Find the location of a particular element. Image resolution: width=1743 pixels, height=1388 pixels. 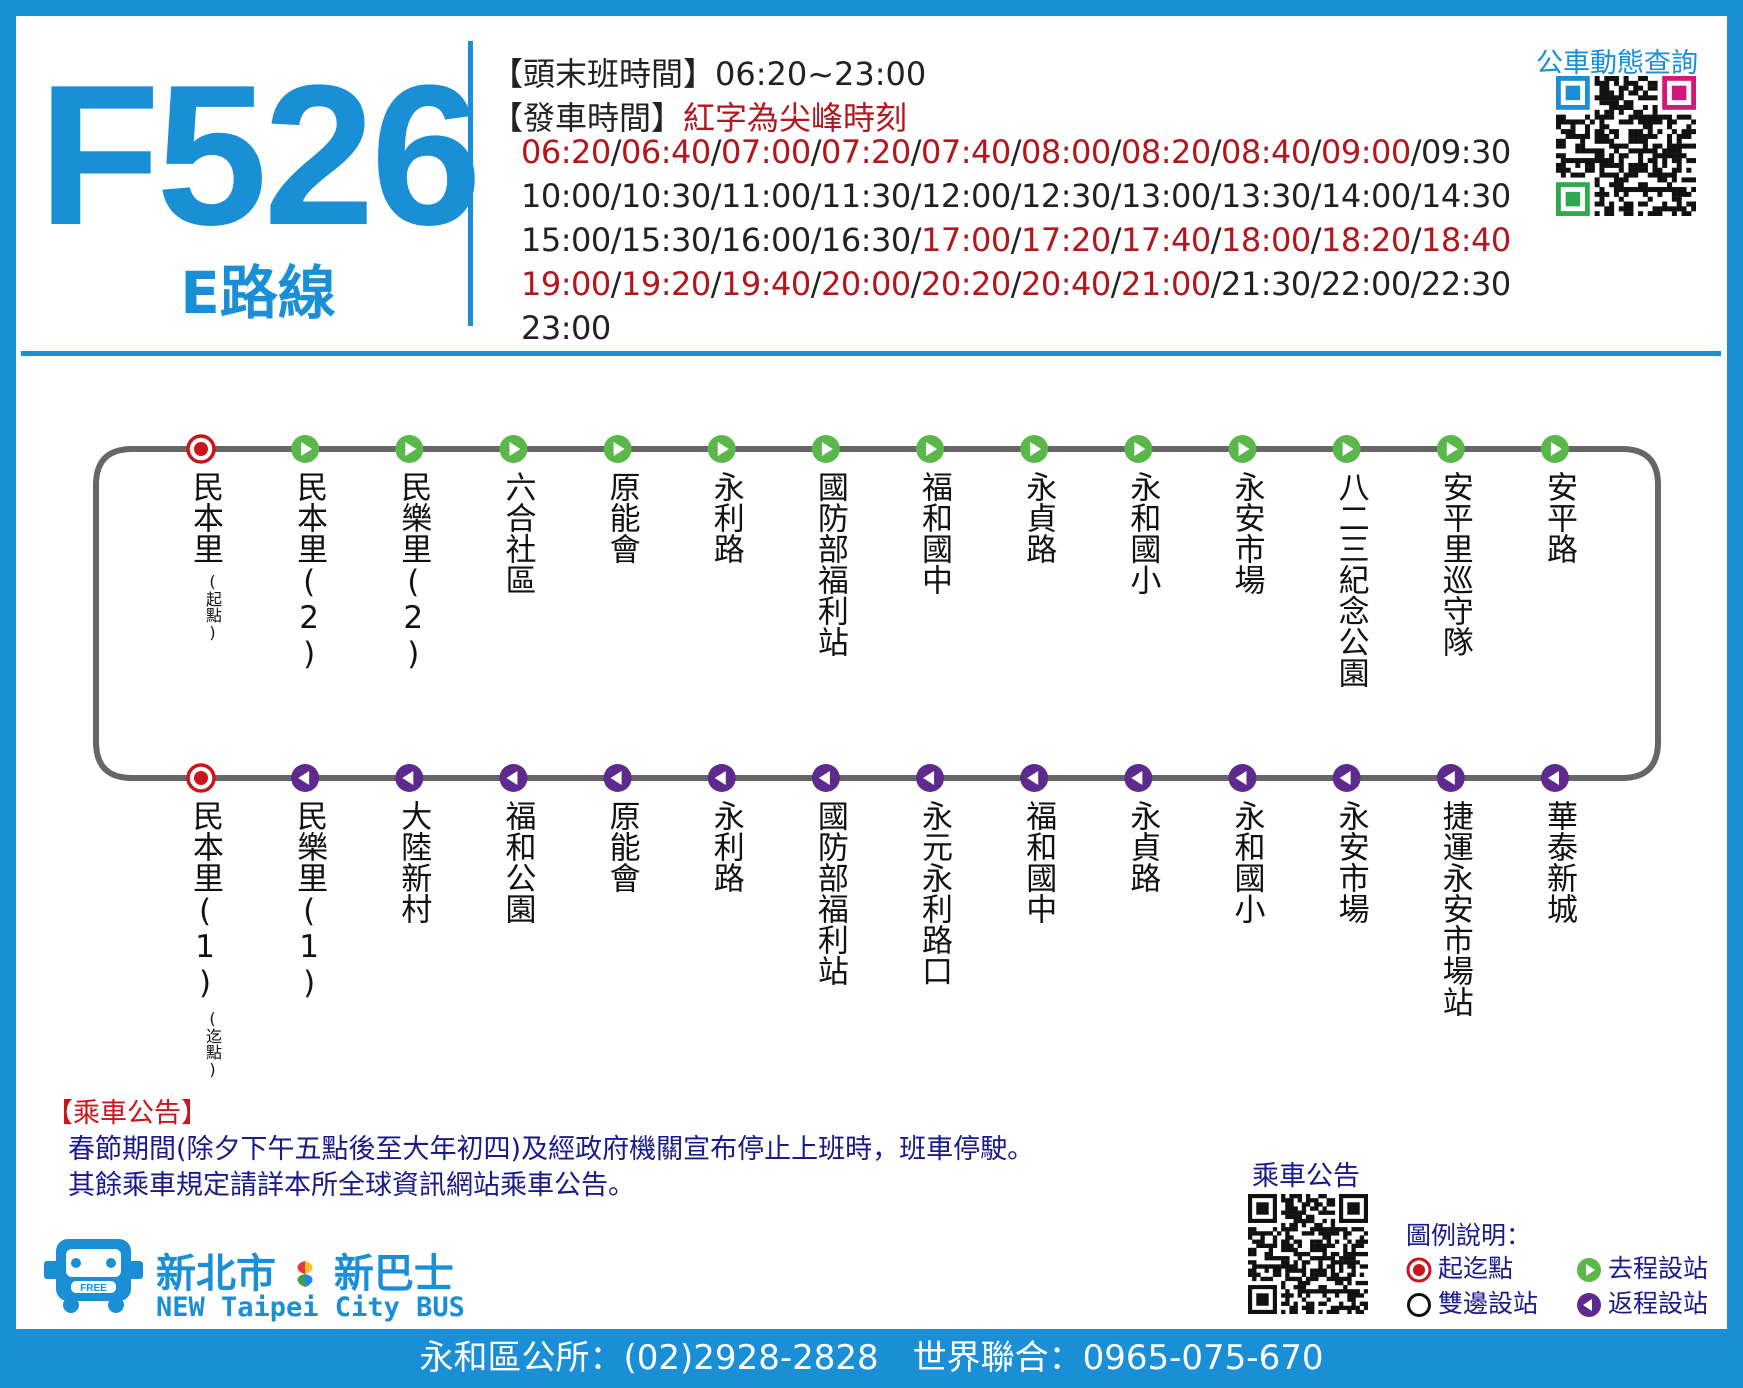

stop-name: 八二三紀念公園 is located at coordinates (1350, 579).